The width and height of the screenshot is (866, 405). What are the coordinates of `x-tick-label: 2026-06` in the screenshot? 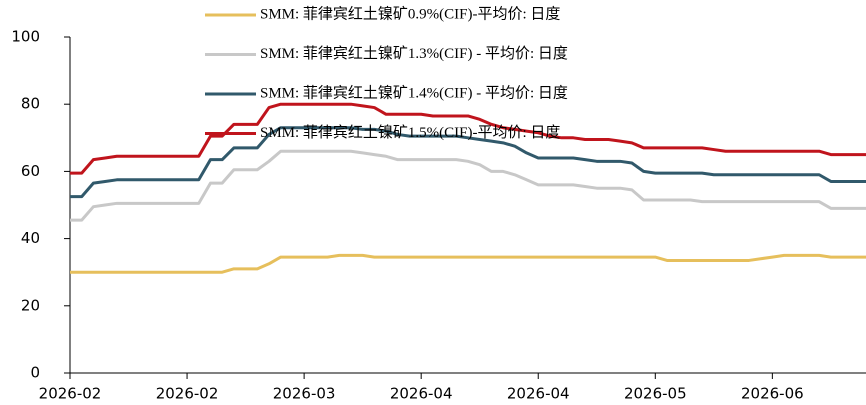 It's located at (772, 394).